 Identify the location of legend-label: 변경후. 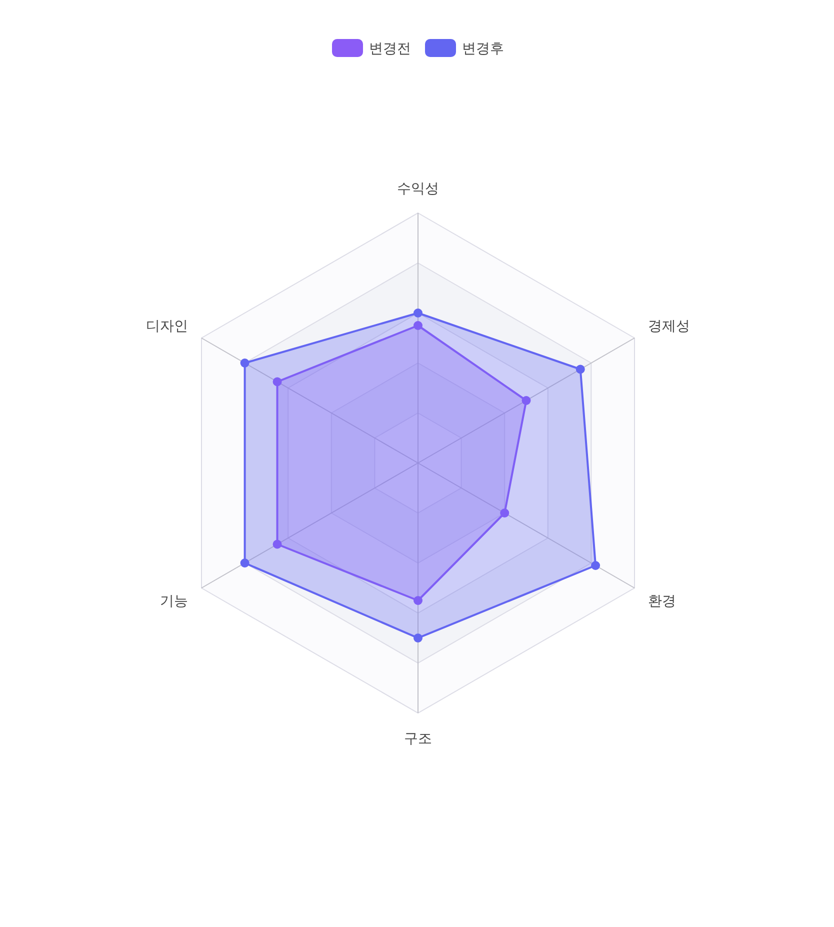
(483, 49).